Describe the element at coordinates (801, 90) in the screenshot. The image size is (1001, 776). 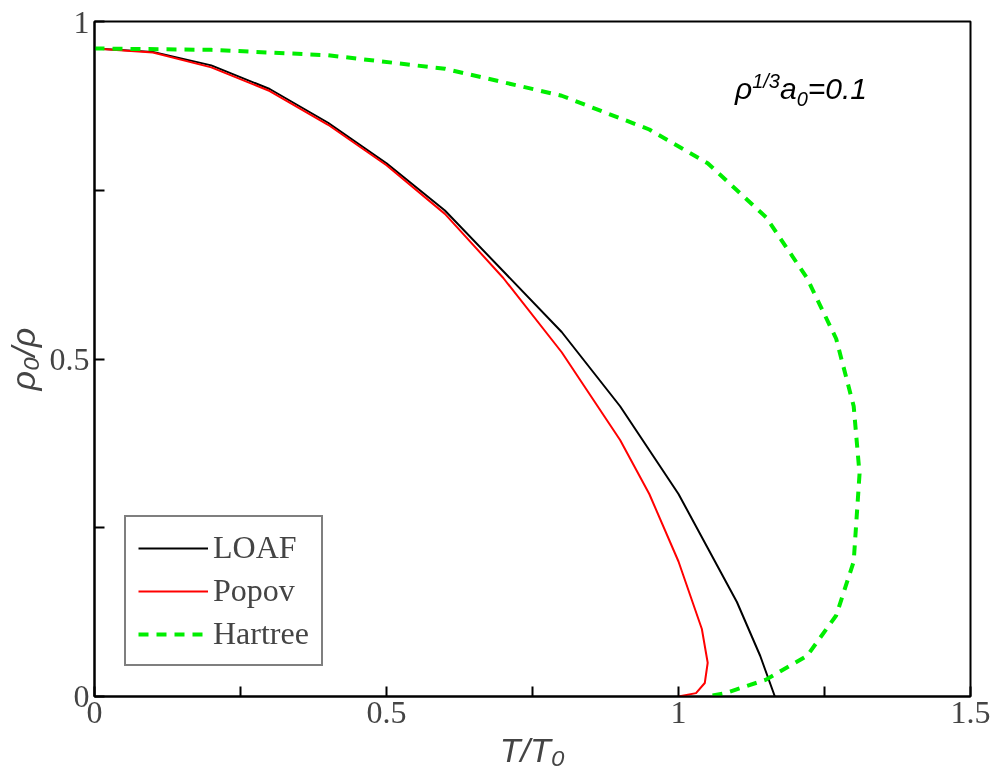
I see `annotation: ρ$^{1/3}$a$_{0}$=0.1` at that location.